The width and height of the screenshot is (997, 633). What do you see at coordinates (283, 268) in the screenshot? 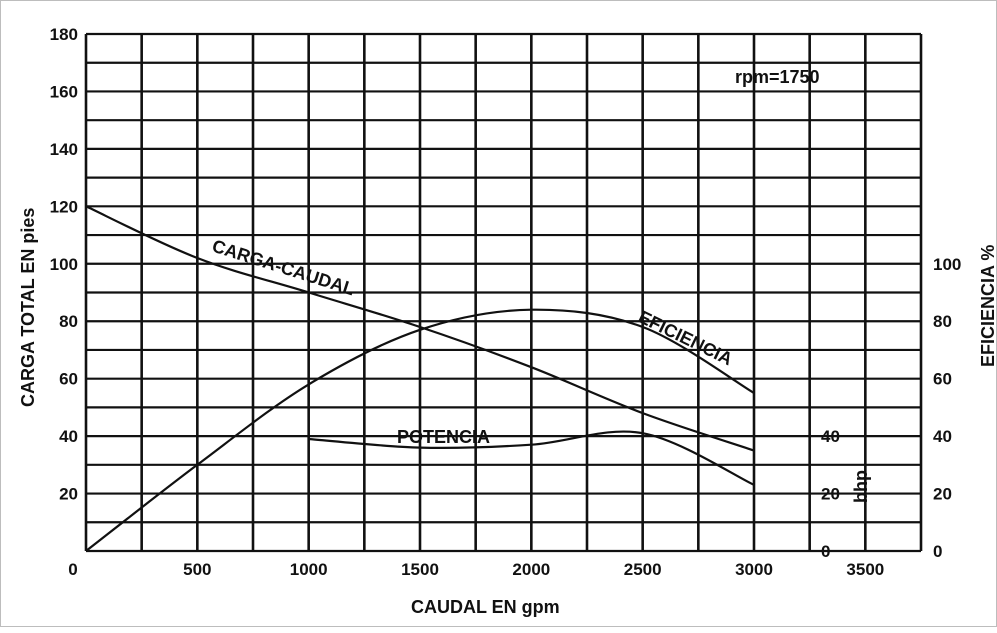
I see `label-carga-caudal: CARGA-CAUDAL` at bounding box center [283, 268].